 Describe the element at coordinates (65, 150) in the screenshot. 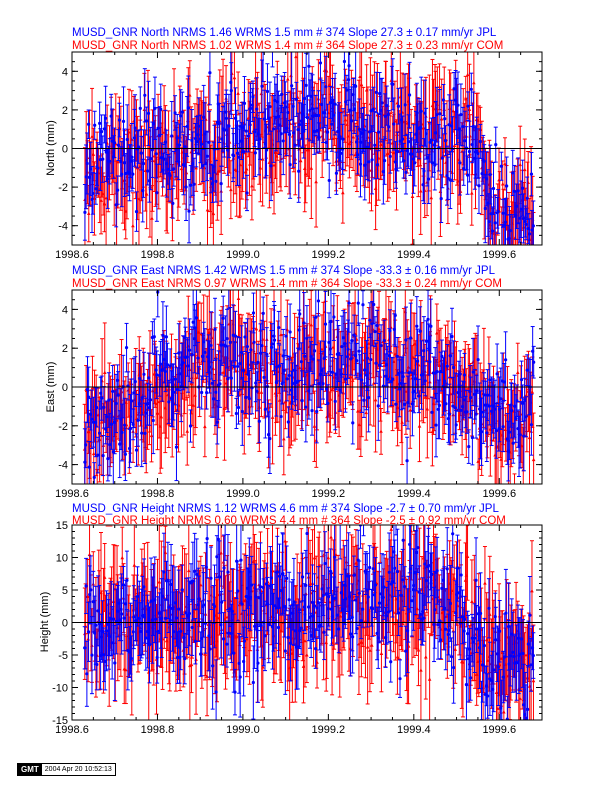

I see `y-tick-label: 0` at that location.